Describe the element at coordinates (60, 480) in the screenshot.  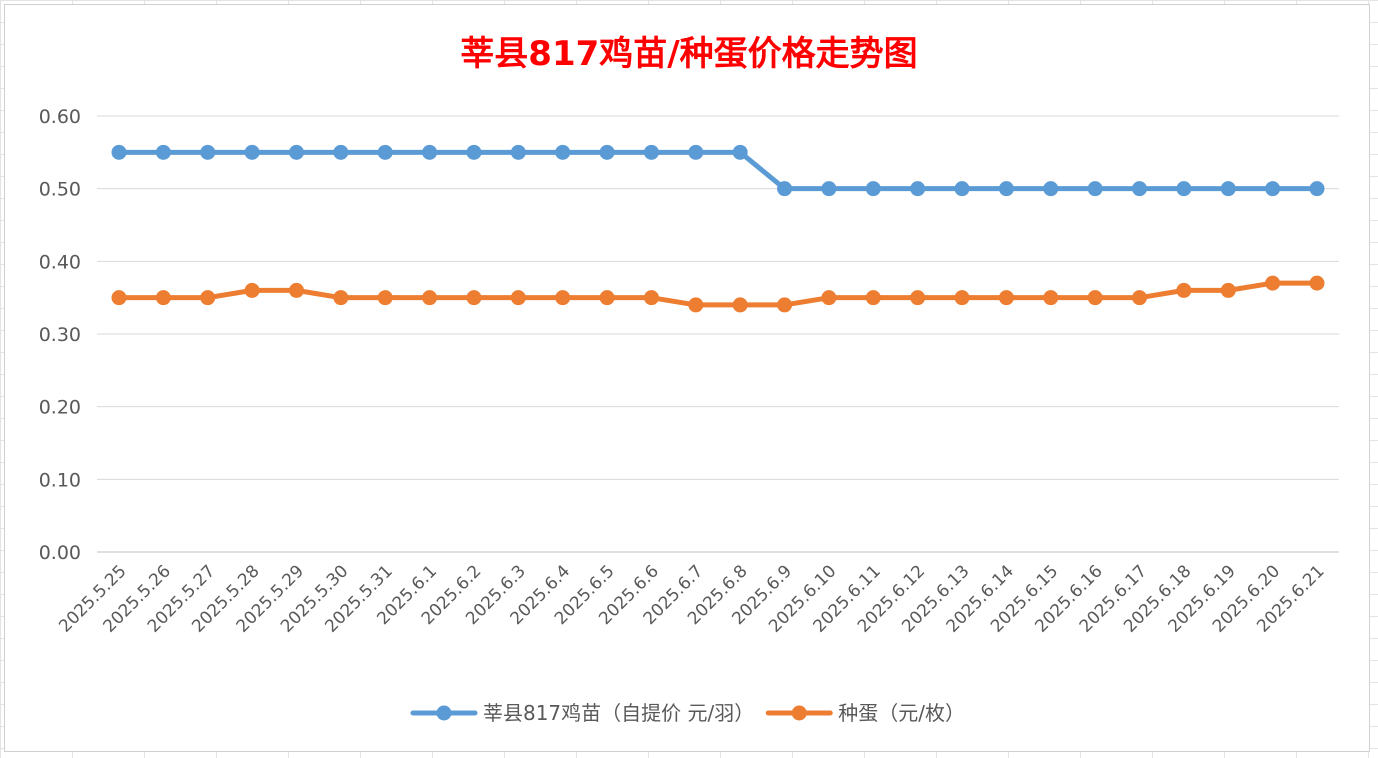
I see `y-tick-label: 0.10` at that location.